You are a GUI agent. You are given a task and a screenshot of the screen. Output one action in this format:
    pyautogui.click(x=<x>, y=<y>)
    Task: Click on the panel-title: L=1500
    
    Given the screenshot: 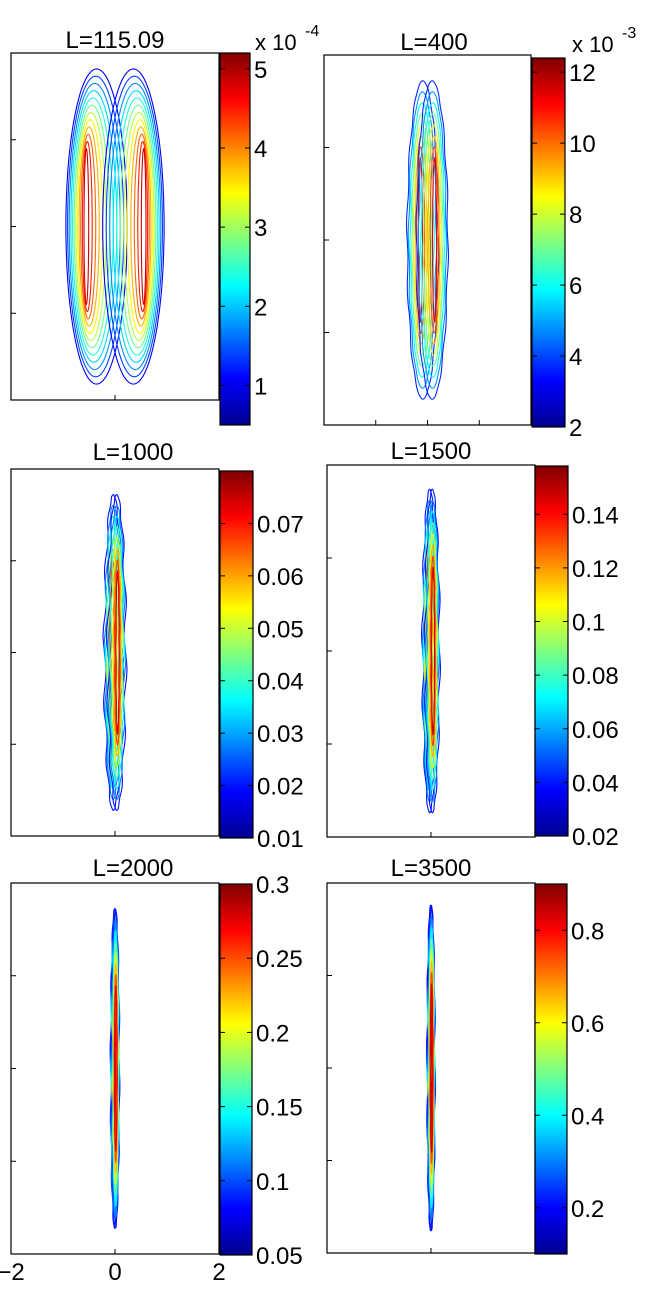 What is the action you would take?
    pyautogui.click(x=431, y=451)
    